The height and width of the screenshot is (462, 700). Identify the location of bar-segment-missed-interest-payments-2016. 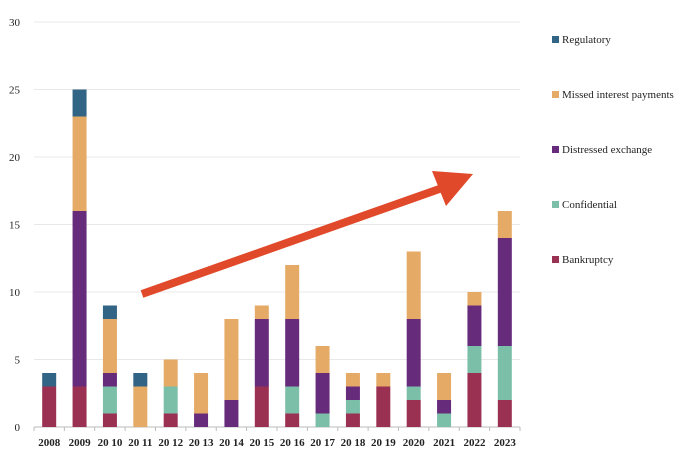
(292, 292).